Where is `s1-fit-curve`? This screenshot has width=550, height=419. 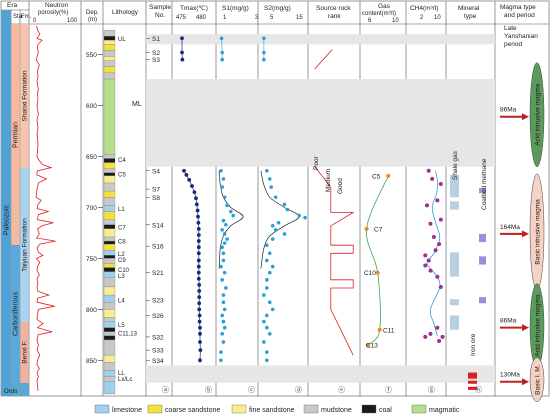 s1-fit-curve is located at coordinates (231, 219).